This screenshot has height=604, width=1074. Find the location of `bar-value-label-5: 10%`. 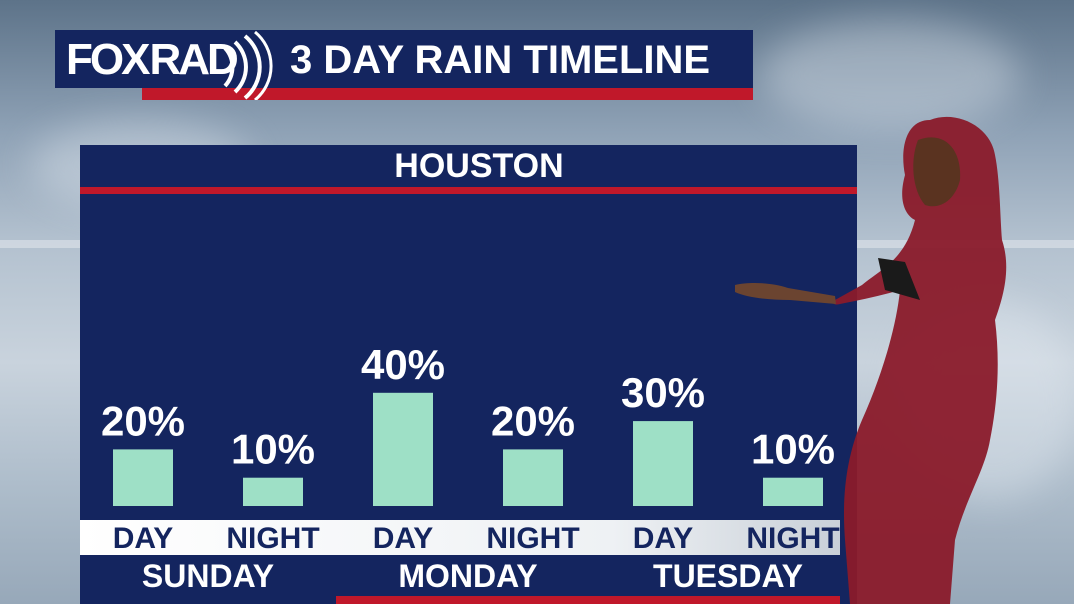

bar-value-label-5: 10% is located at coordinates (793, 449).